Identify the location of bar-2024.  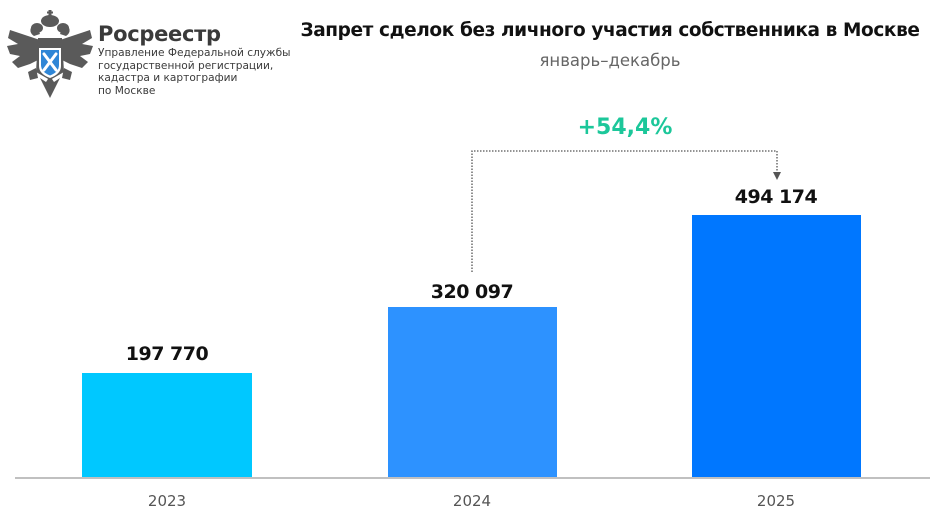
(472, 392).